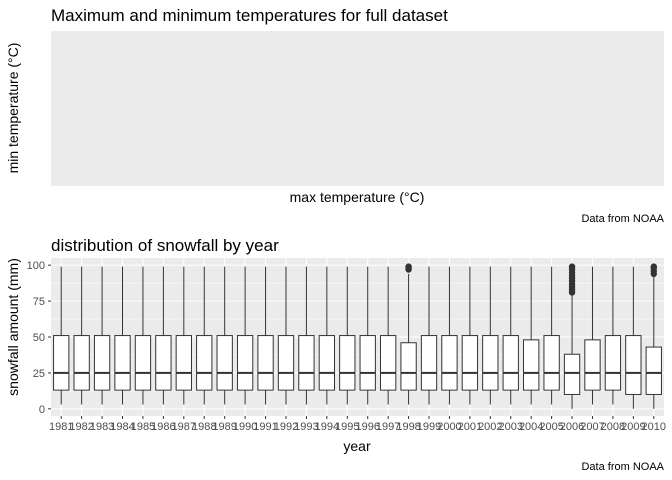 The width and height of the screenshot is (672, 480). What do you see at coordinates (36, 266) in the screenshot?
I see `y-tick-label: 100` at bounding box center [36, 266].